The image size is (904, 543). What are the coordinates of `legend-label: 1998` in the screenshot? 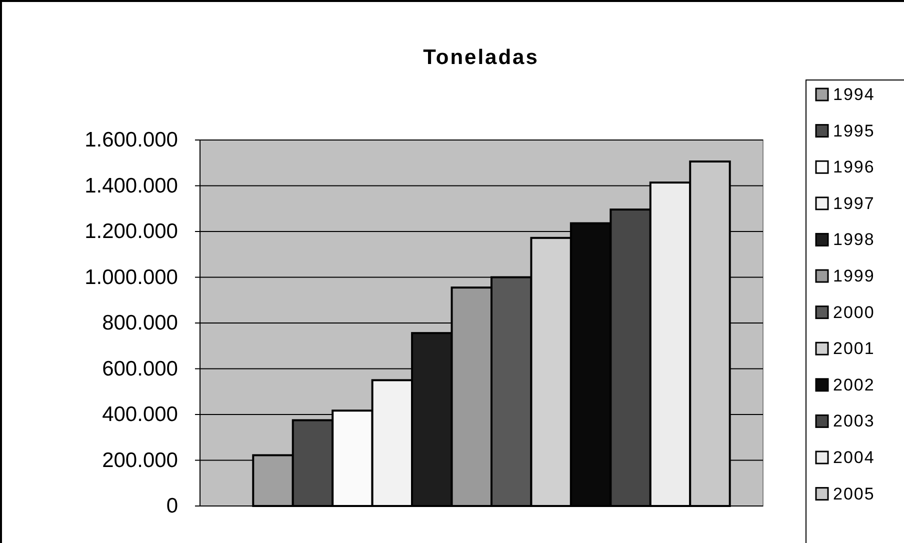 It's located at (854, 240).